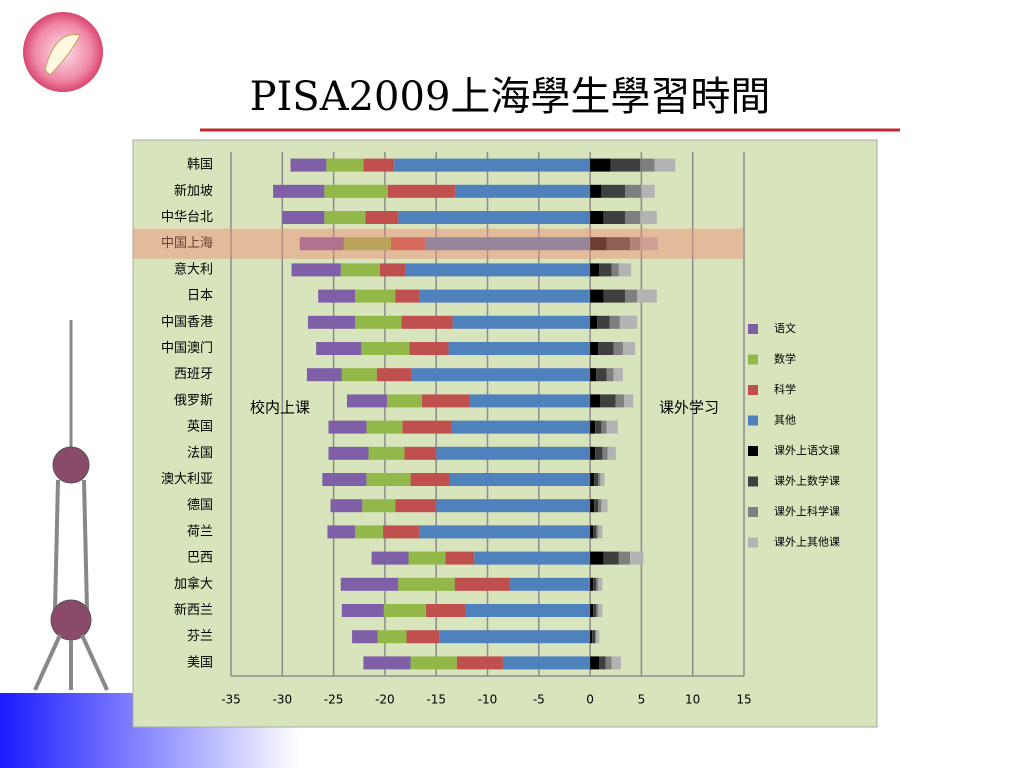 Image resolution: width=1024 pixels, height=768 pixels. Describe the element at coordinates (807, 542) in the screenshot. I see `legend-label: 课外上其他课` at that location.